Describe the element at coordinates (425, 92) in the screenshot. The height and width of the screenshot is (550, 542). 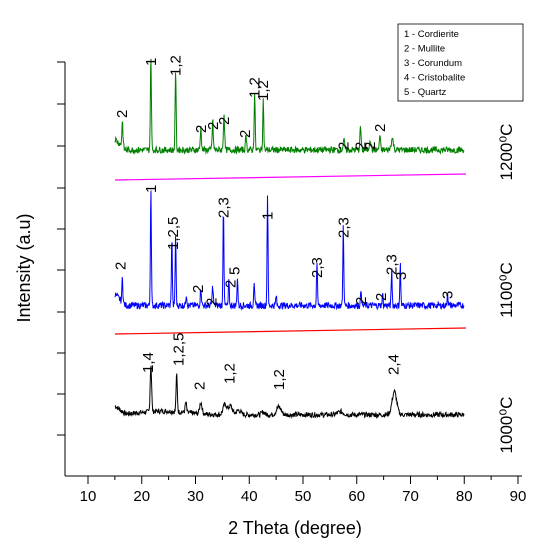
I see `legend-entry: 5 - Quartz` at that location.